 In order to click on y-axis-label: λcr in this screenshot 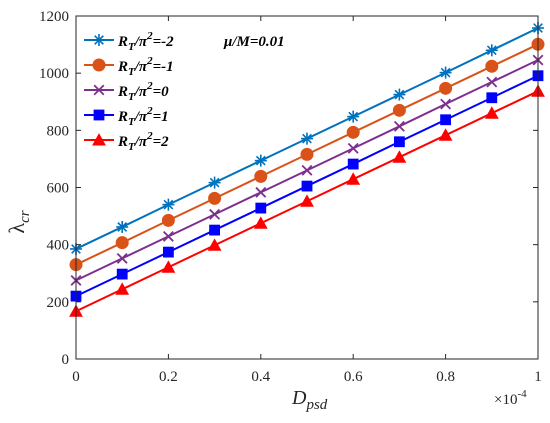, I will do `click(18, 221)`.